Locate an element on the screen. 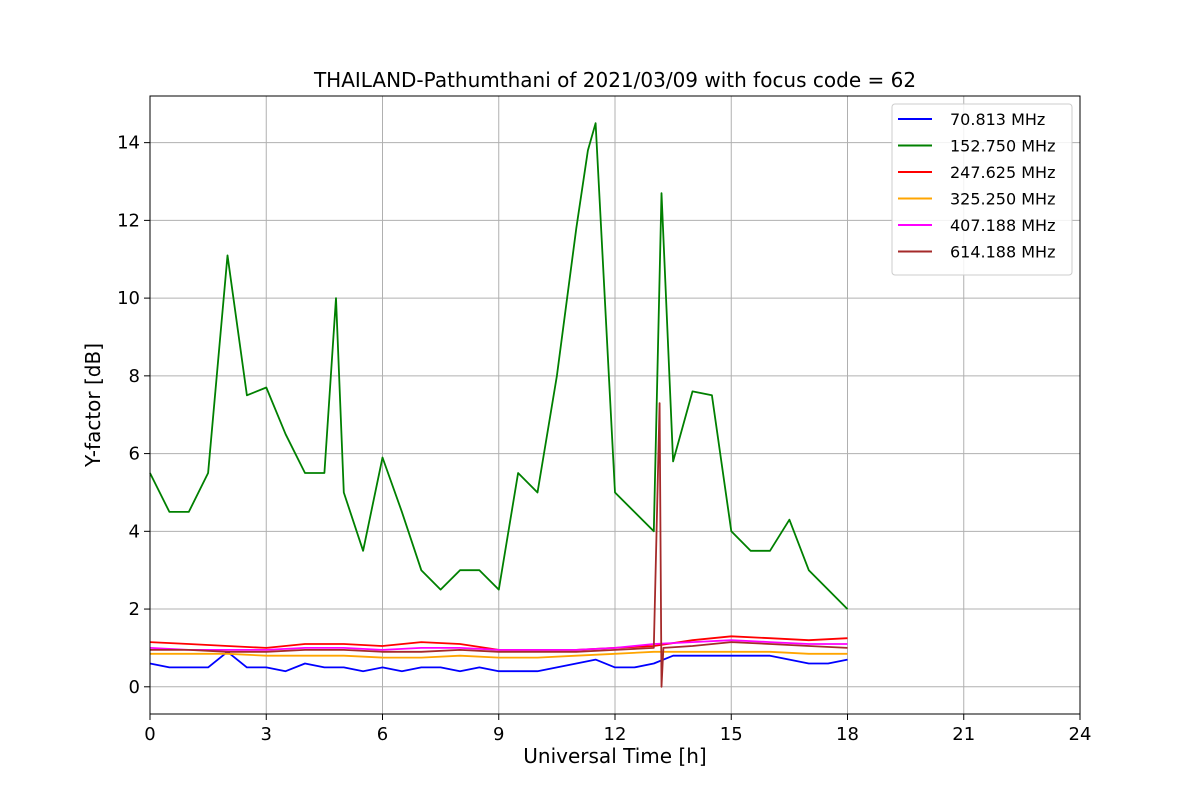 The height and width of the screenshot is (800, 1200). y-axis-label: Y-factor [dB] is located at coordinates (93, 405).